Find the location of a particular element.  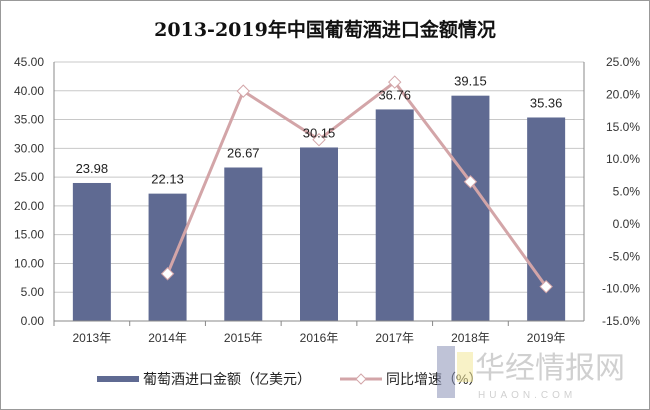

y-right-tick-label: -15.0% is located at coordinates (621, 321).